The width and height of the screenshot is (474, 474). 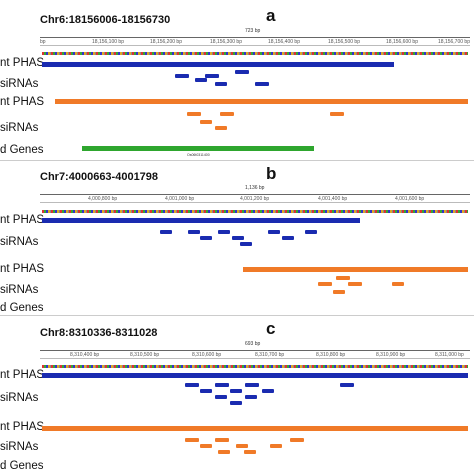 I want to click on locus-title: Chr7:4000663-4001798, so click(x=99, y=177).